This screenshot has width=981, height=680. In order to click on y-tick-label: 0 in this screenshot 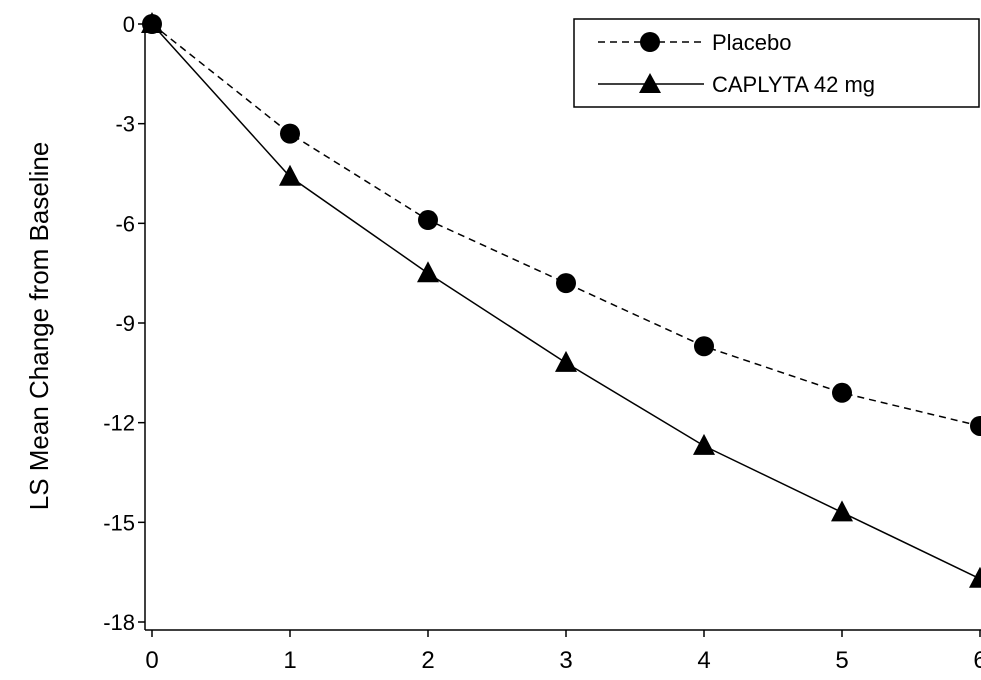, I will do `click(129, 24)`.